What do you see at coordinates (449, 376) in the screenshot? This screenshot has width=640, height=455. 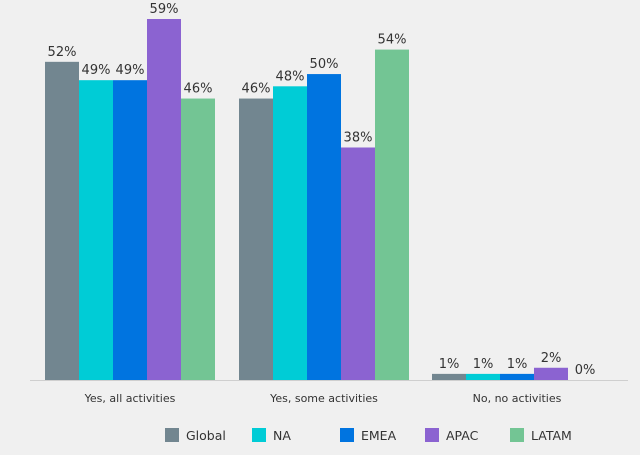 I see `bar-global-no-no-activities` at bounding box center [449, 376].